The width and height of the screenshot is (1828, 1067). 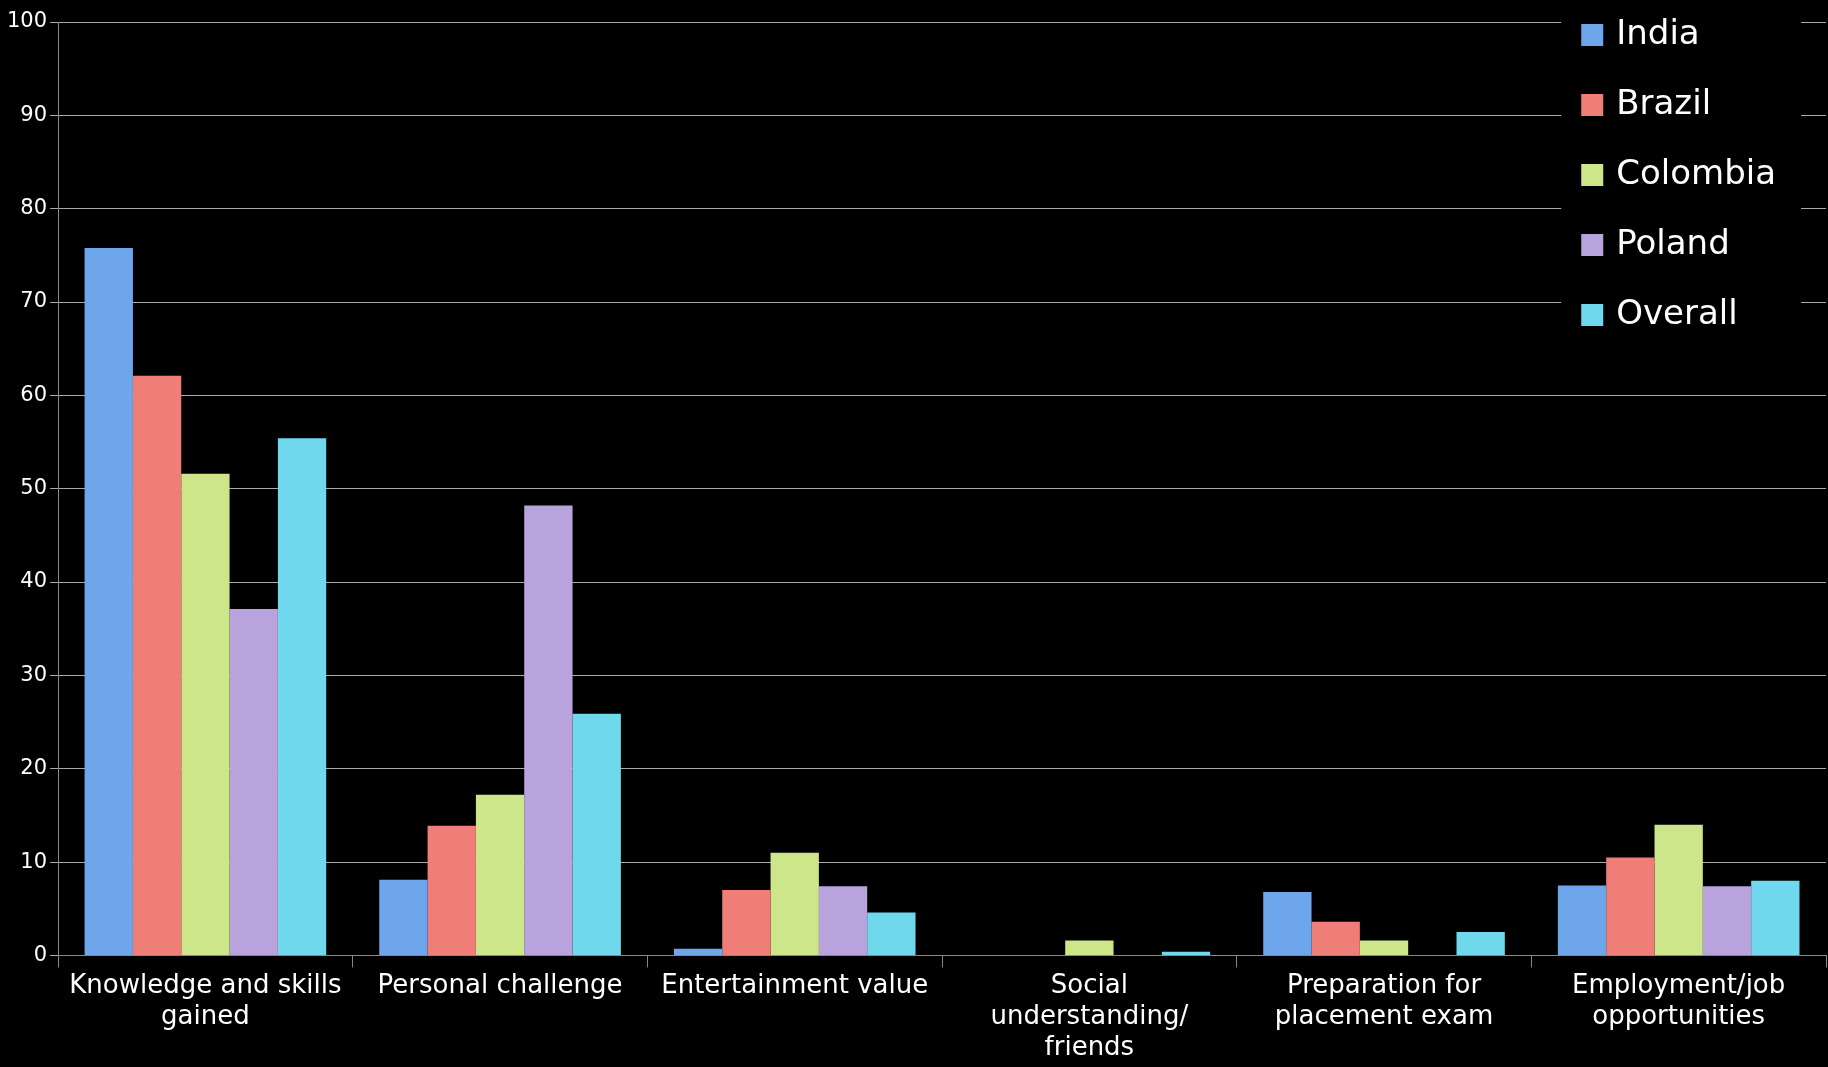 I want to click on y-tick-label: 40, so click(x=34, y=580).